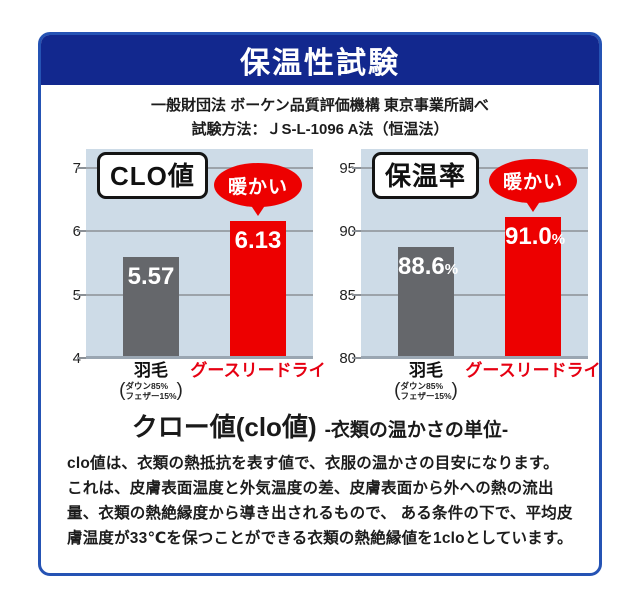 The height and width of the screenshot is (611, 640). Describe the element at coordinates (67, 358) in the screenshot. I see `y-tick-label: 4` at that location.